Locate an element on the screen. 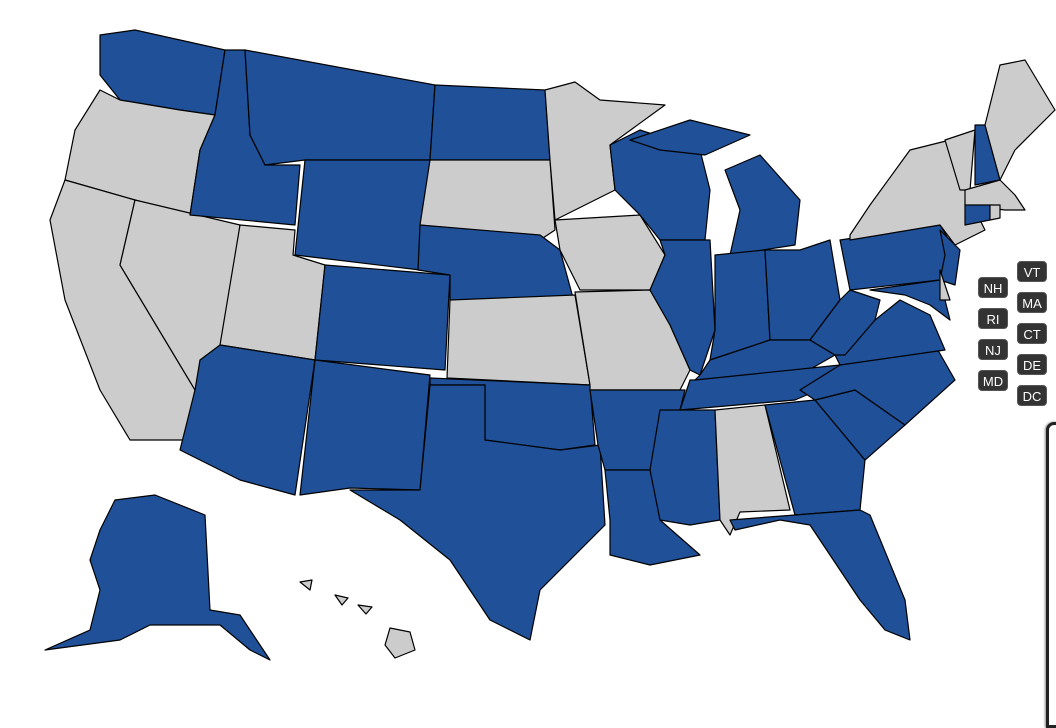 The width and height of the screenshot is (1056, 728). state-fl is located at coordinates (820, 575).